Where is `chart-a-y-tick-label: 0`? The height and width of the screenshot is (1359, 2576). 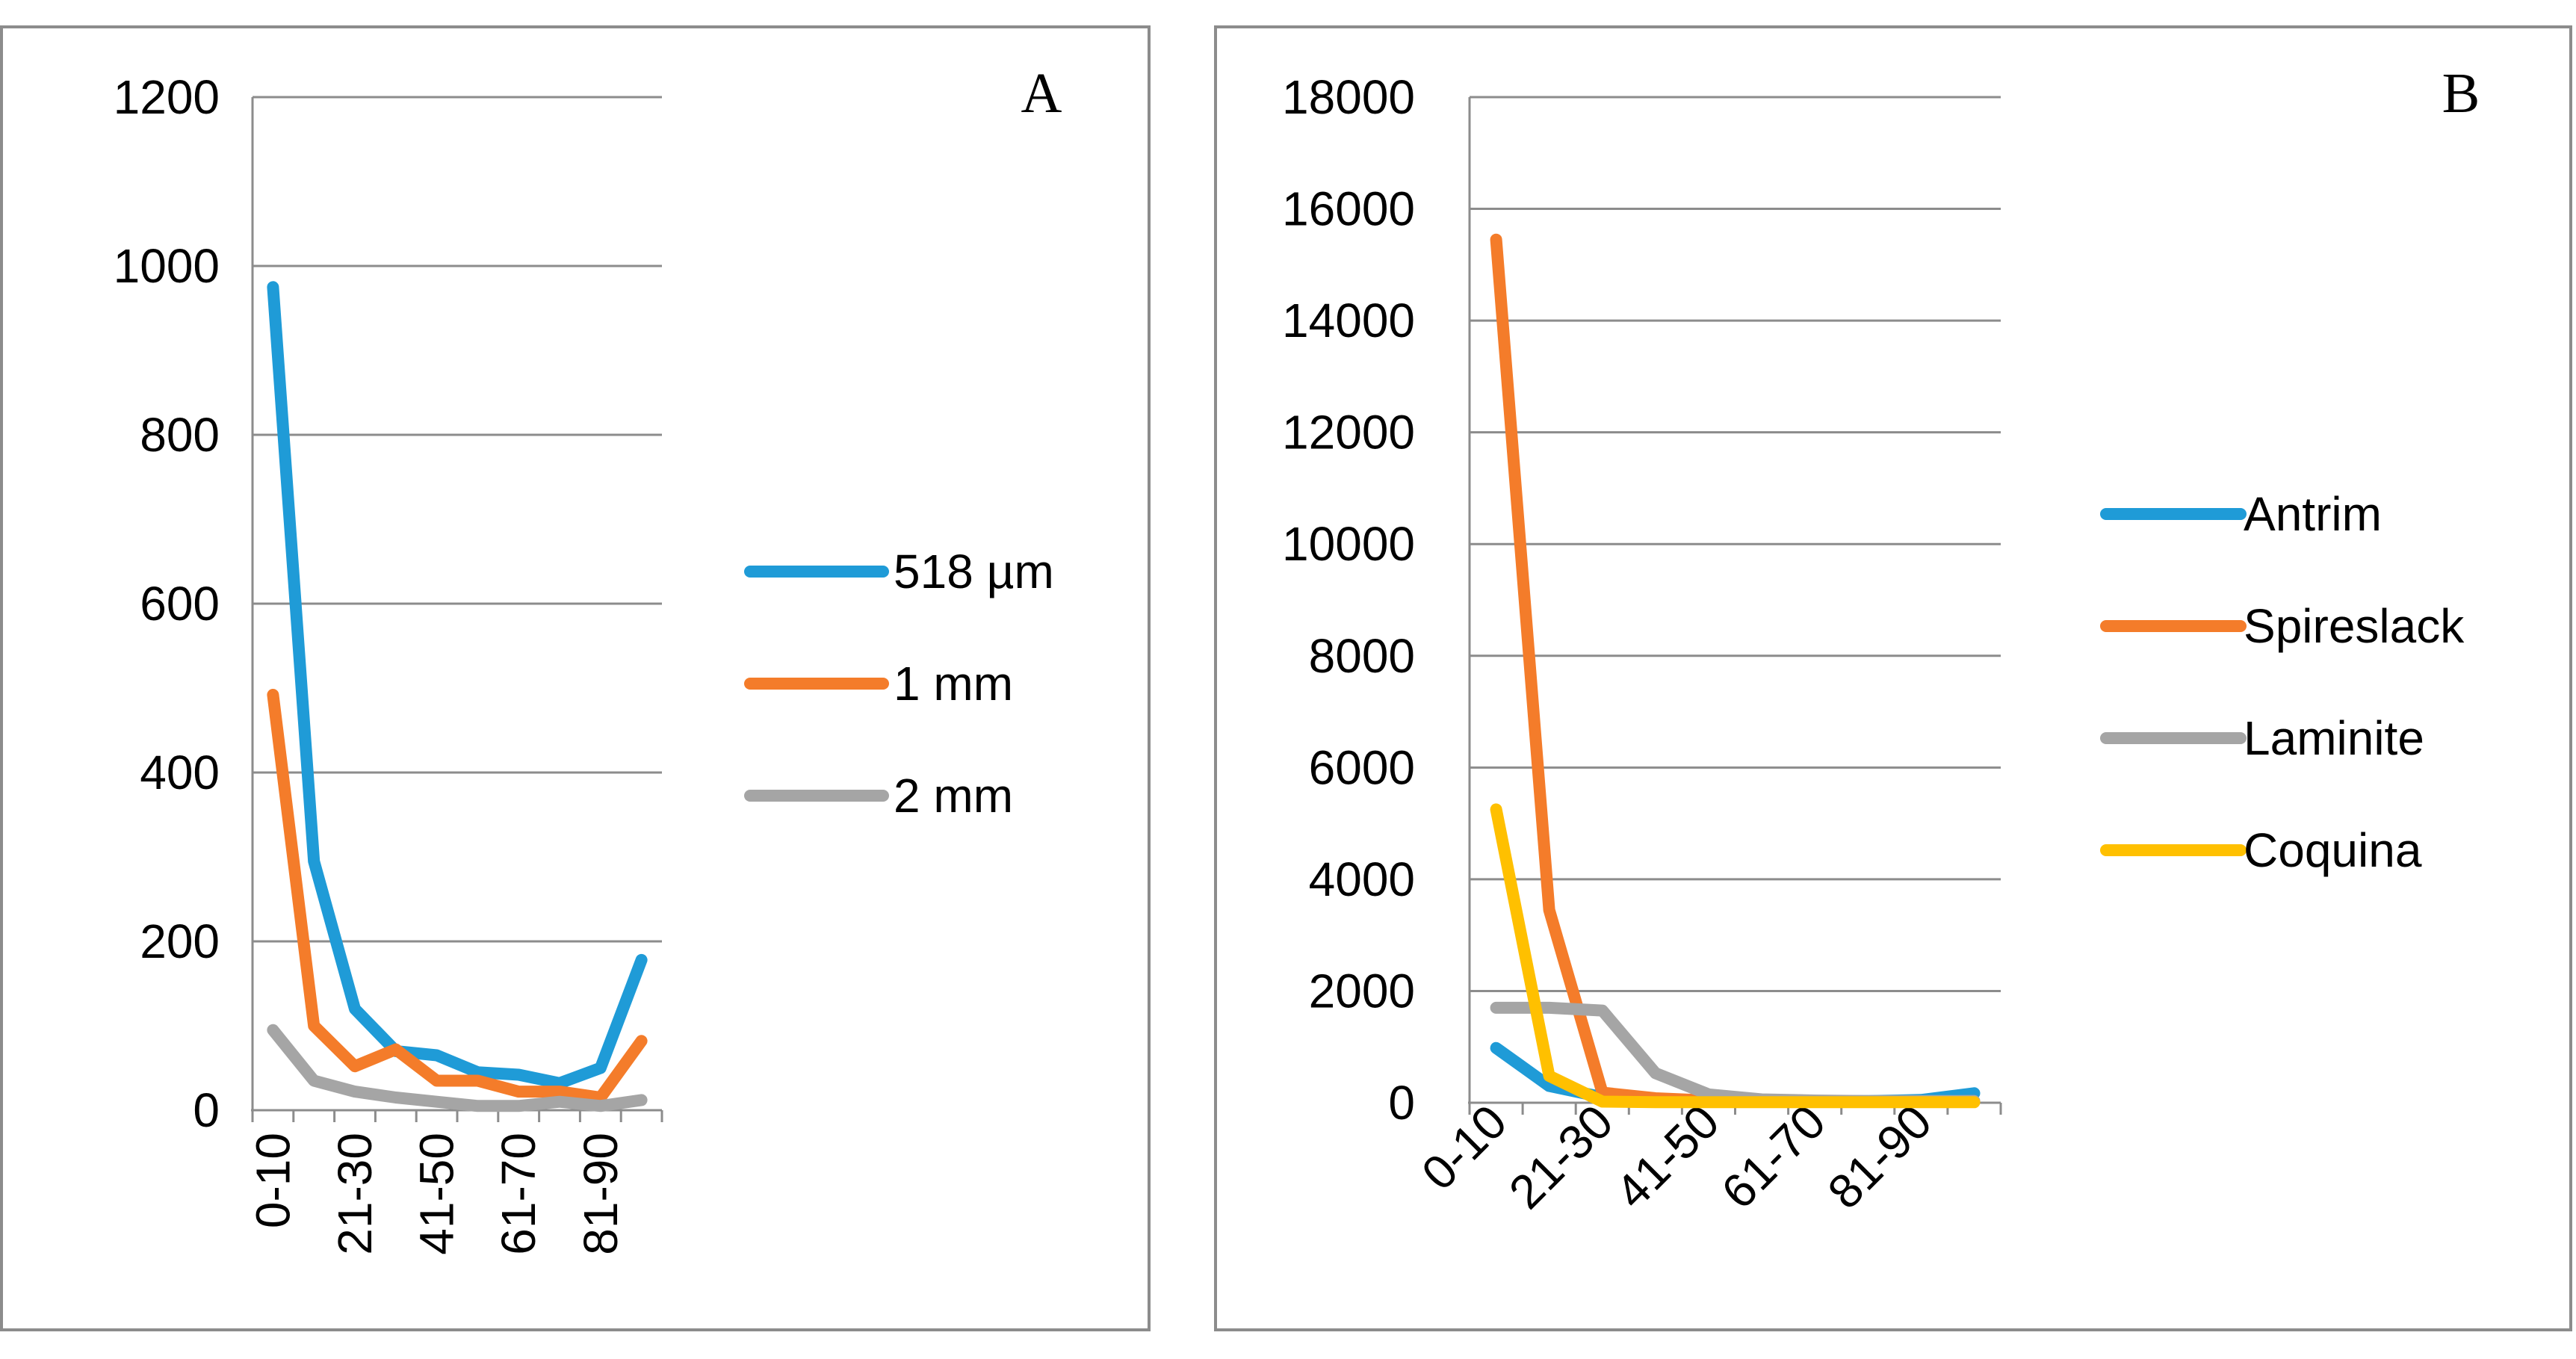 chart-a-y-tick-label: 0 is located at coordinates (206, 1110).